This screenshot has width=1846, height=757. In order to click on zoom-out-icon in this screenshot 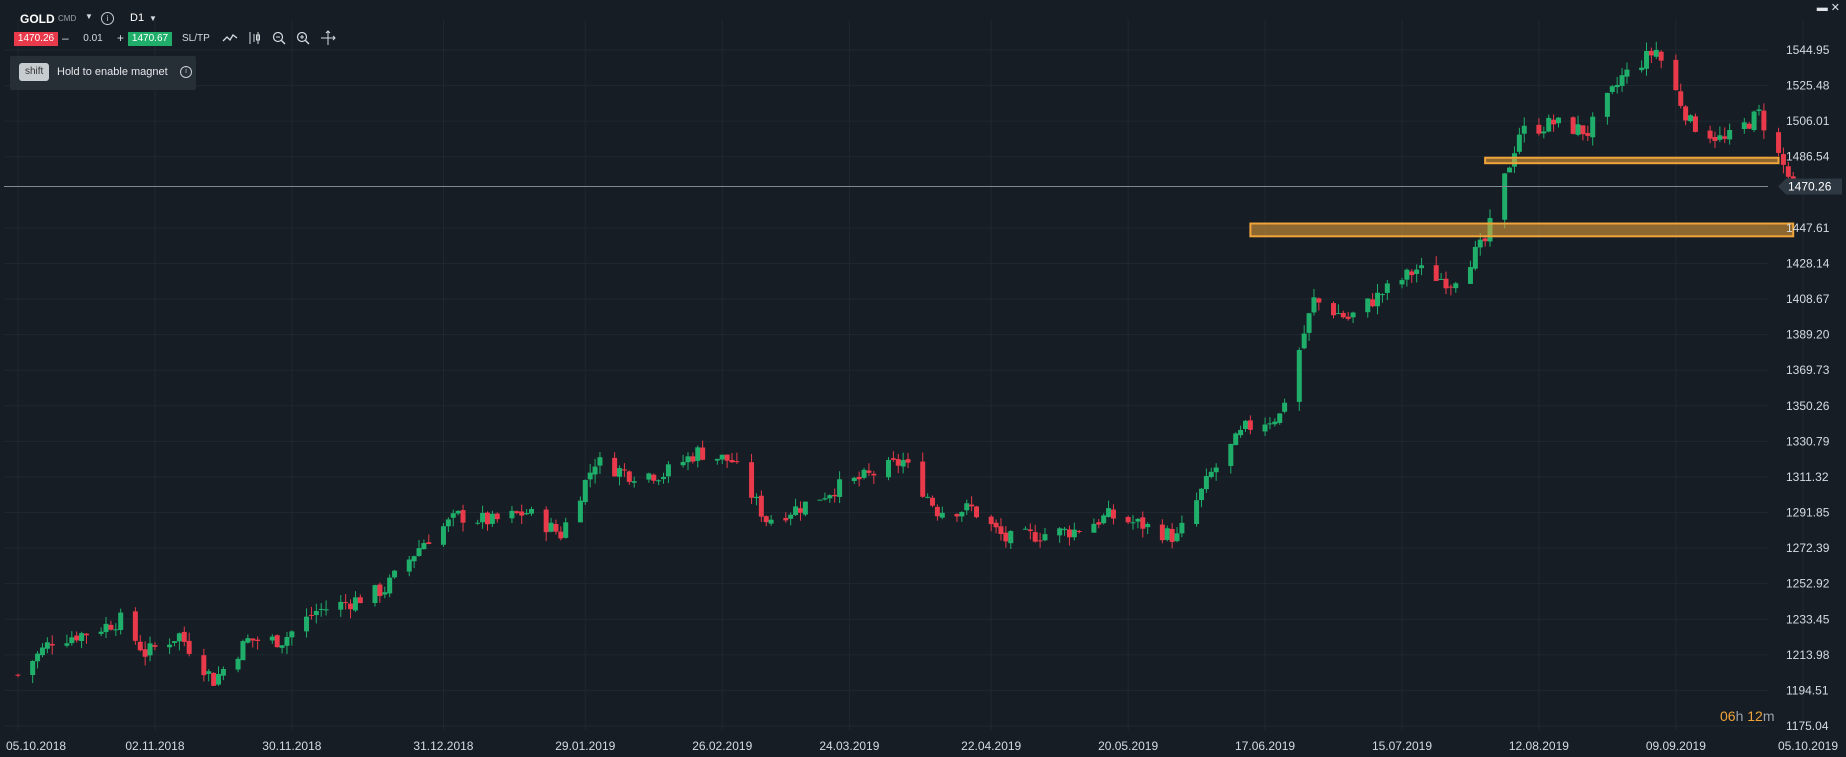, I will do `click(279, 38)`.